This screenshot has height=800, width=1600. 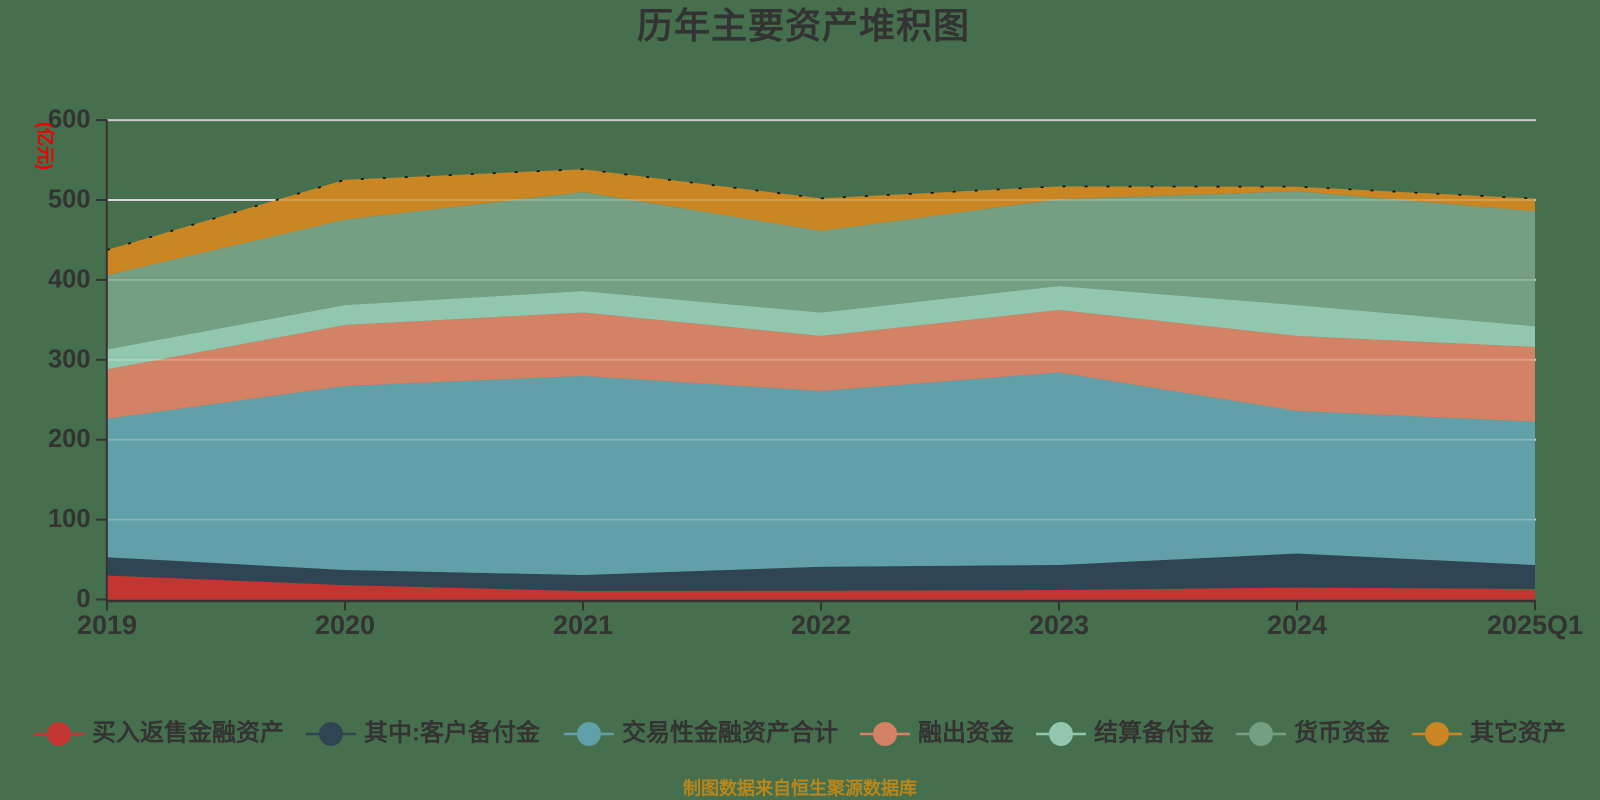 What do you see at coordinates (1518, 733) in the screenshot?
I see `svg-text: 其它资产` at bounding box center [1518, 733].